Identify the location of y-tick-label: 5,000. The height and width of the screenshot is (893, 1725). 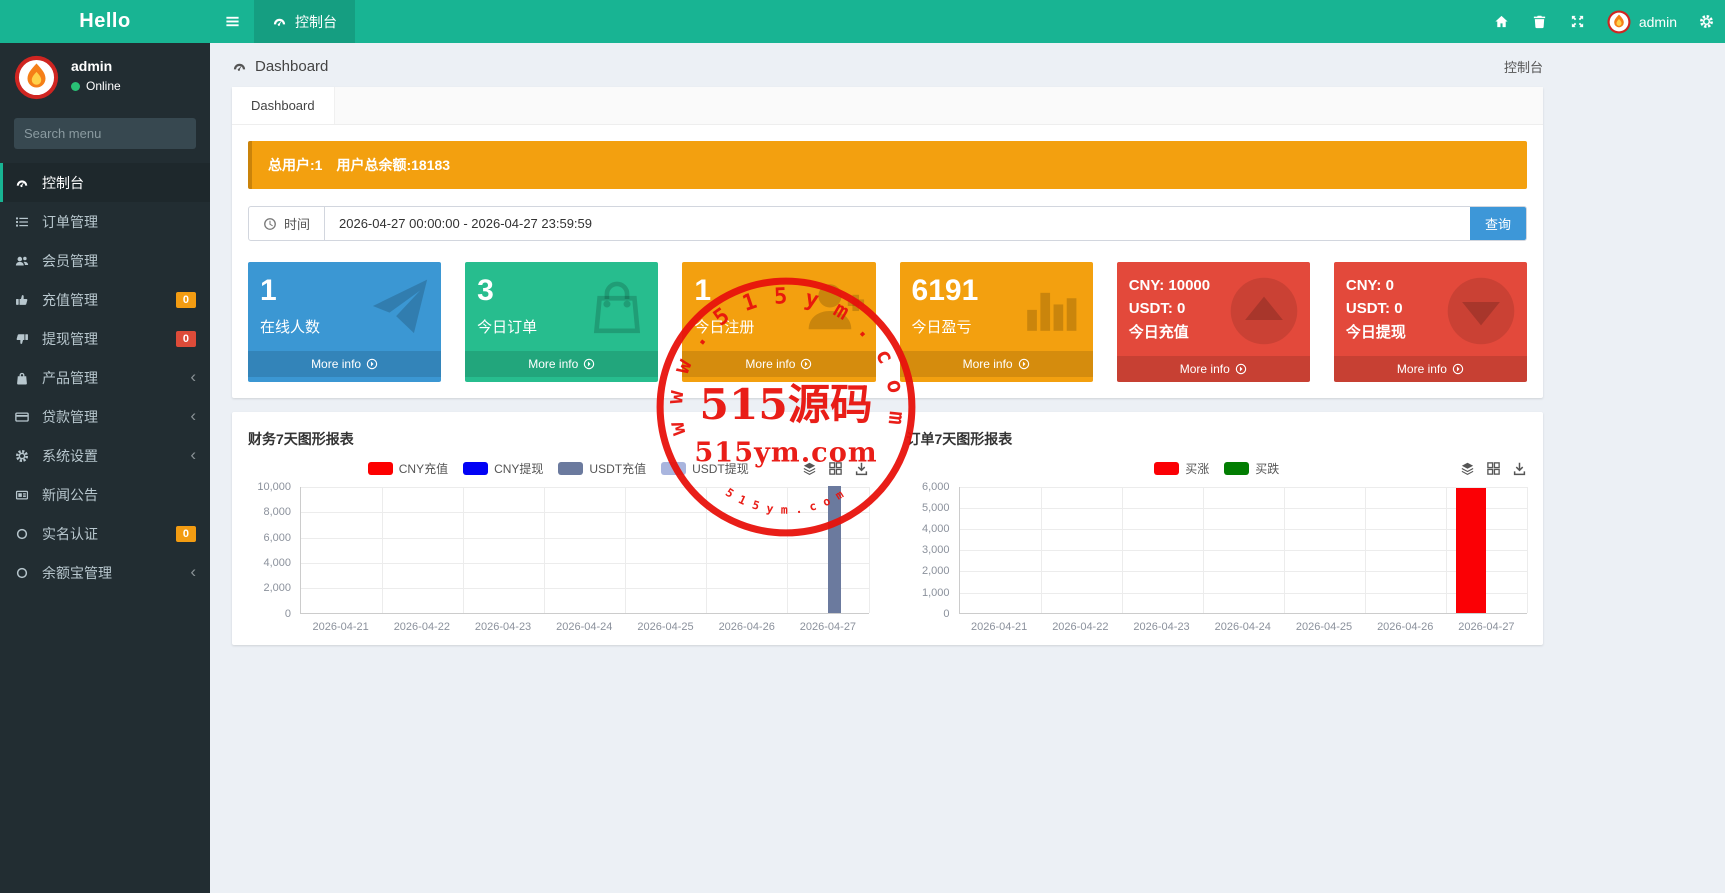
(935, 507).